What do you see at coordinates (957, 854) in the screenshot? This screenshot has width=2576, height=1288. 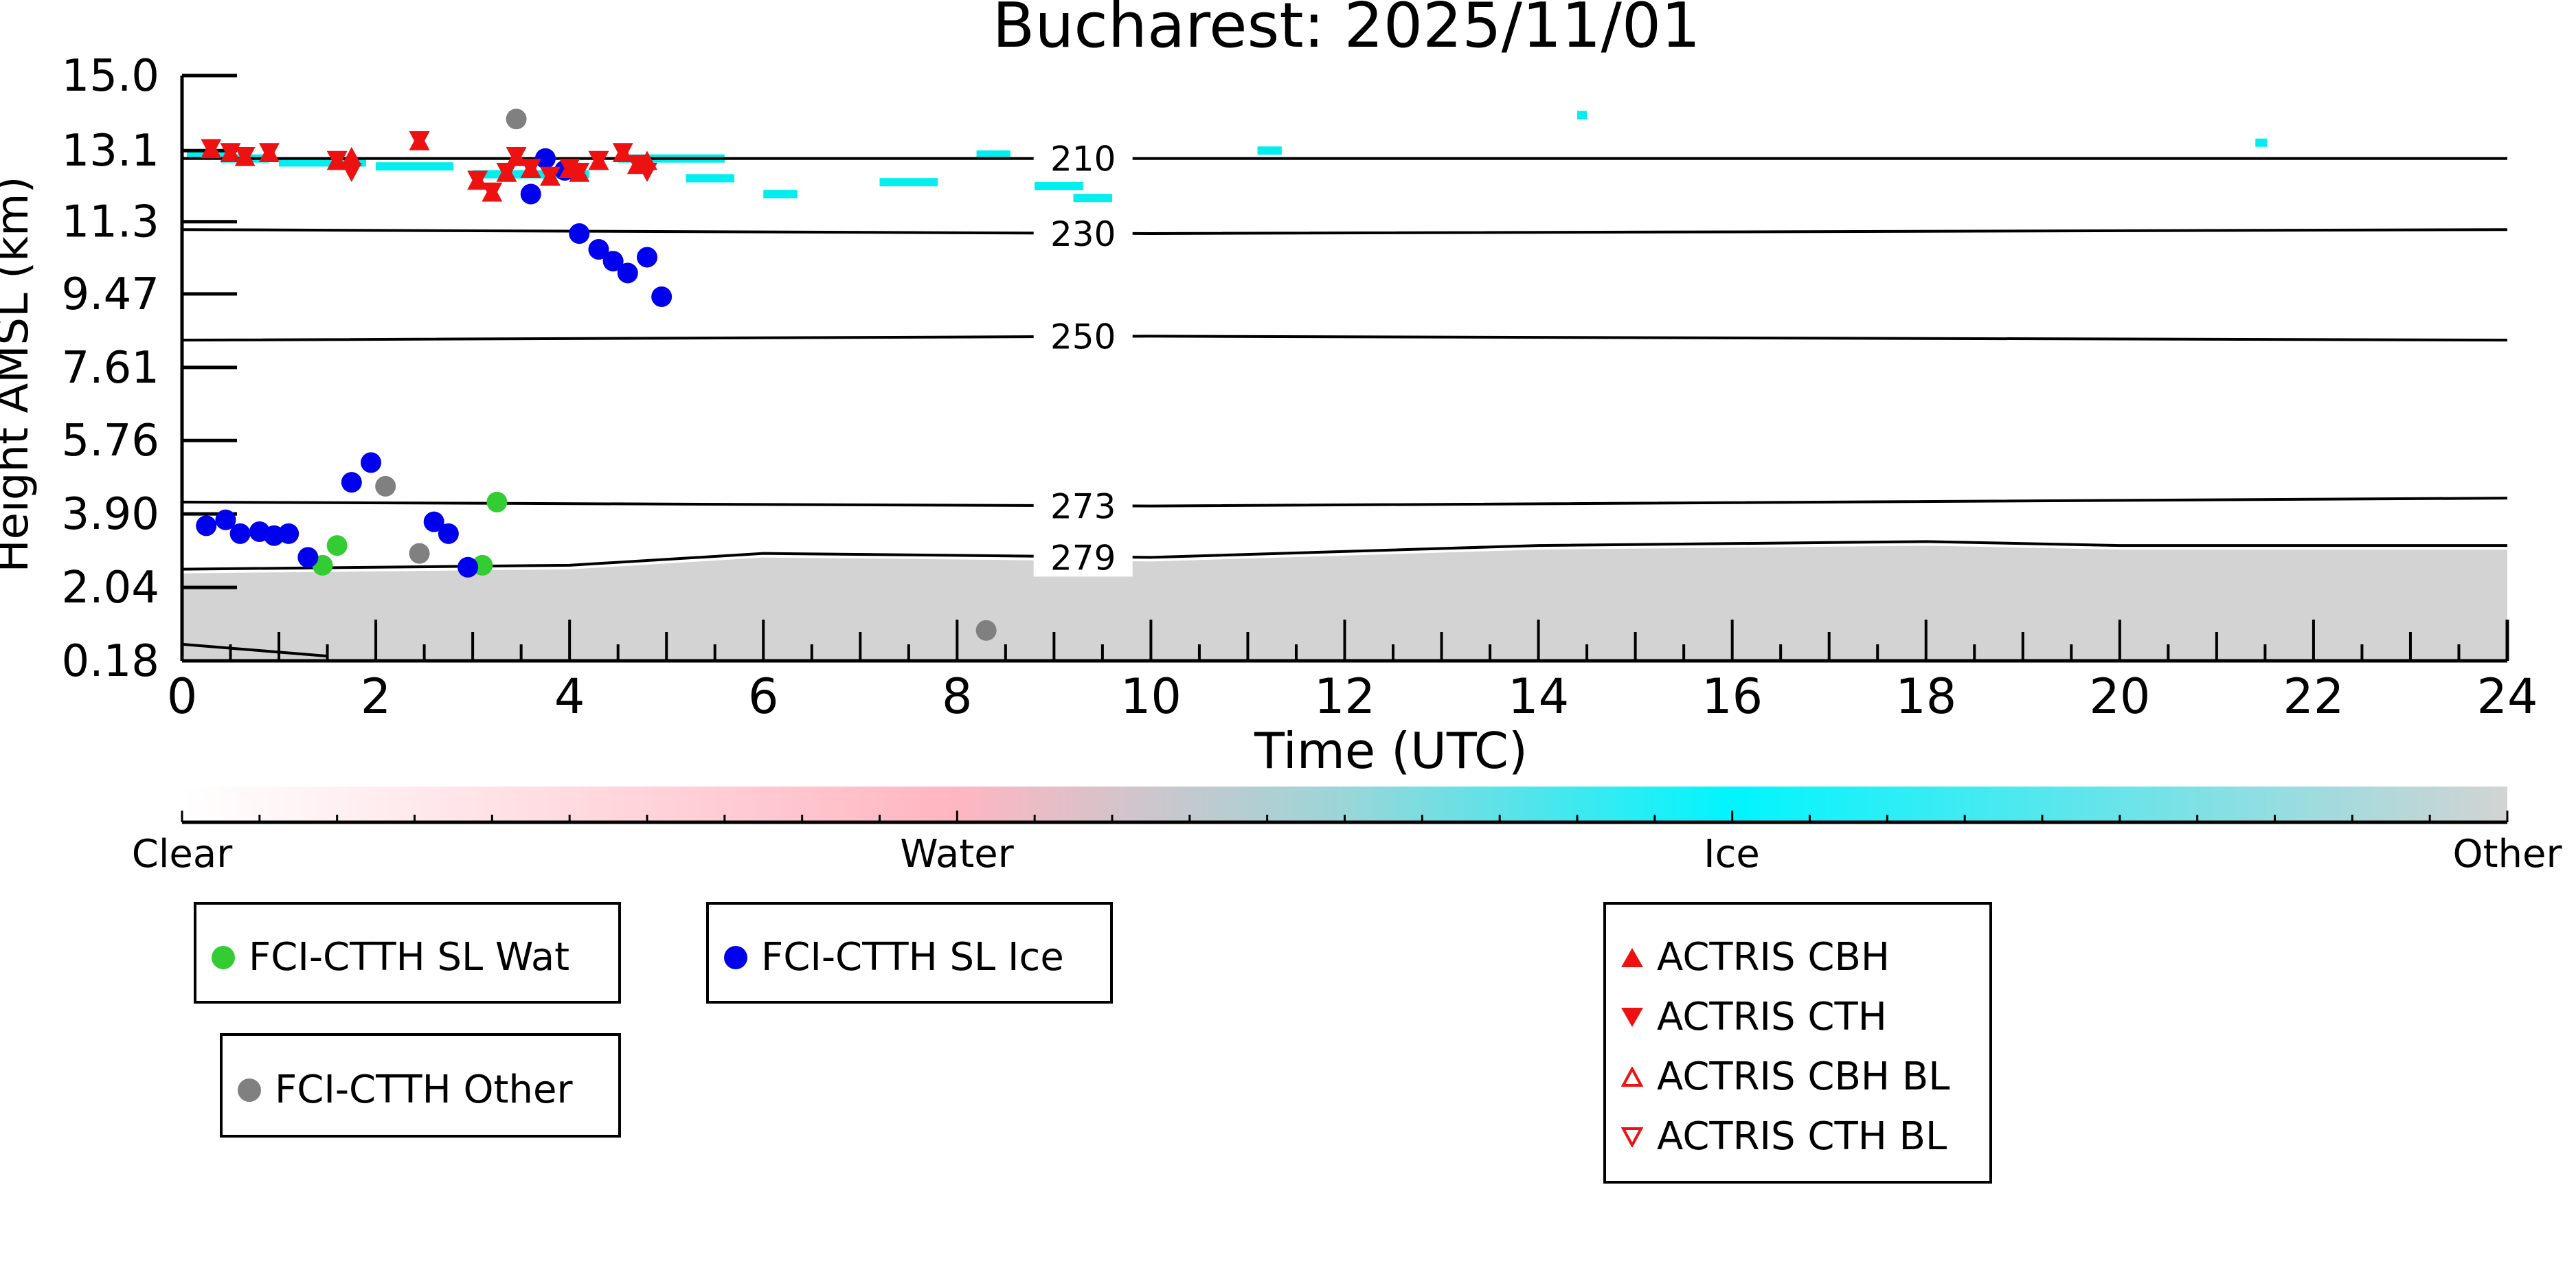 I see `colorbar-label-water: Water` at bounding box center [957, 854].